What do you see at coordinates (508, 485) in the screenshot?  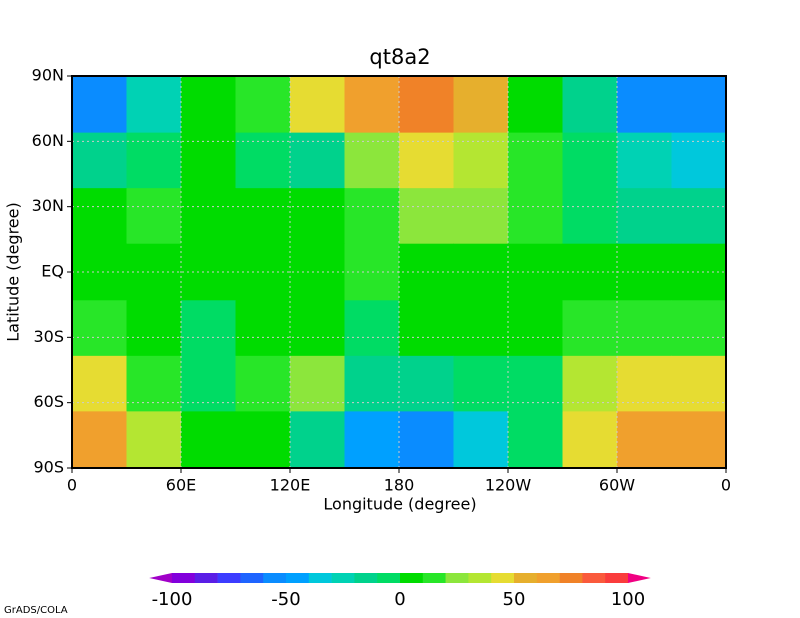 I see `x-tick-label: 120W` at bounding box center [508, 485].